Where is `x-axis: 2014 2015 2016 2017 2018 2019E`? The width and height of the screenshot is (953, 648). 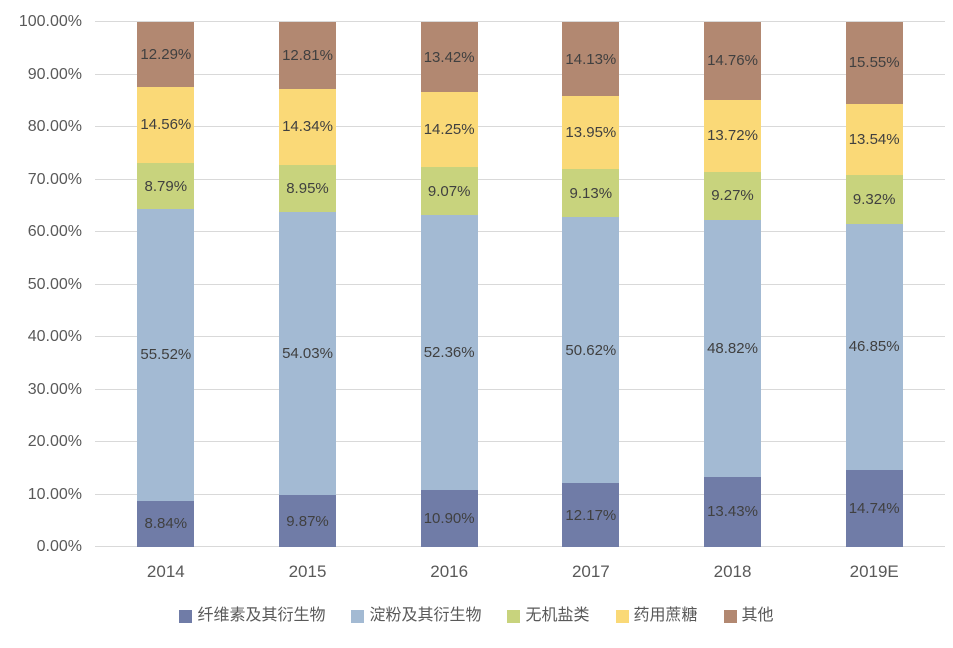
x-axis: 2014 2015 2016 2017 2018 2019E is located at coordinates (520, 572).